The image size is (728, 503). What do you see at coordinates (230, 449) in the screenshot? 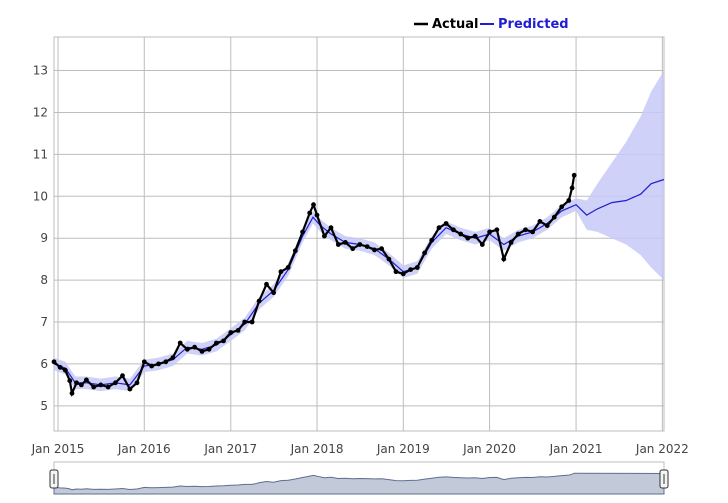
I see `x-tick-label: Jan 2017` at bounding box center [230, 449].